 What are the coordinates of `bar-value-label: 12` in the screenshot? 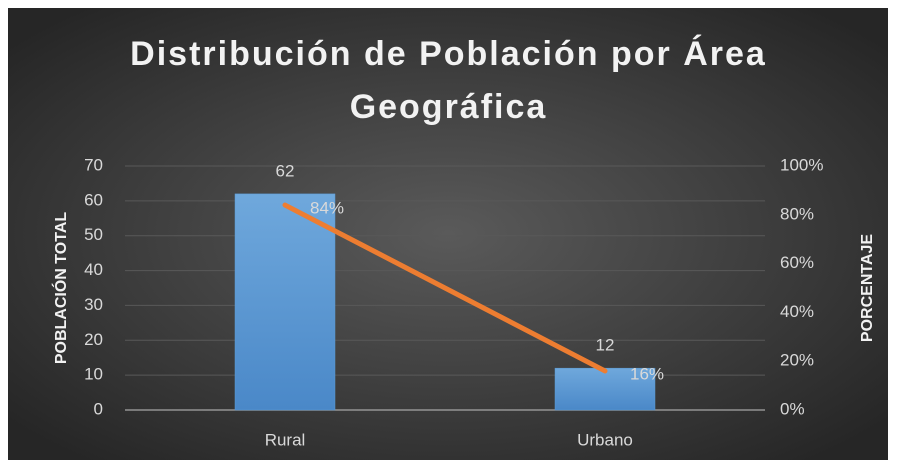 It's located at (605, 345).